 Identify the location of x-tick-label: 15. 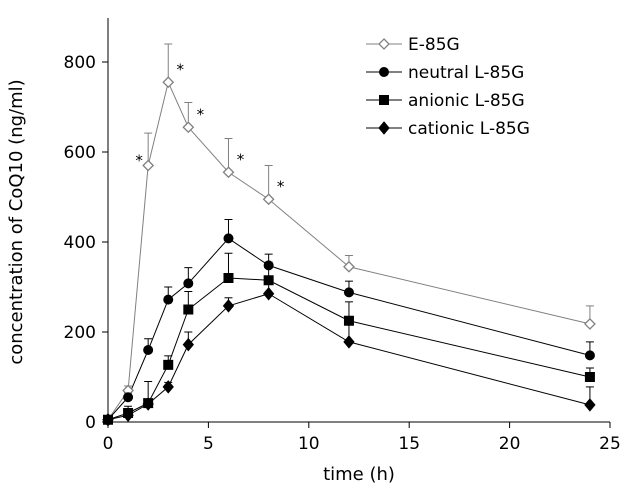
(409, 444).